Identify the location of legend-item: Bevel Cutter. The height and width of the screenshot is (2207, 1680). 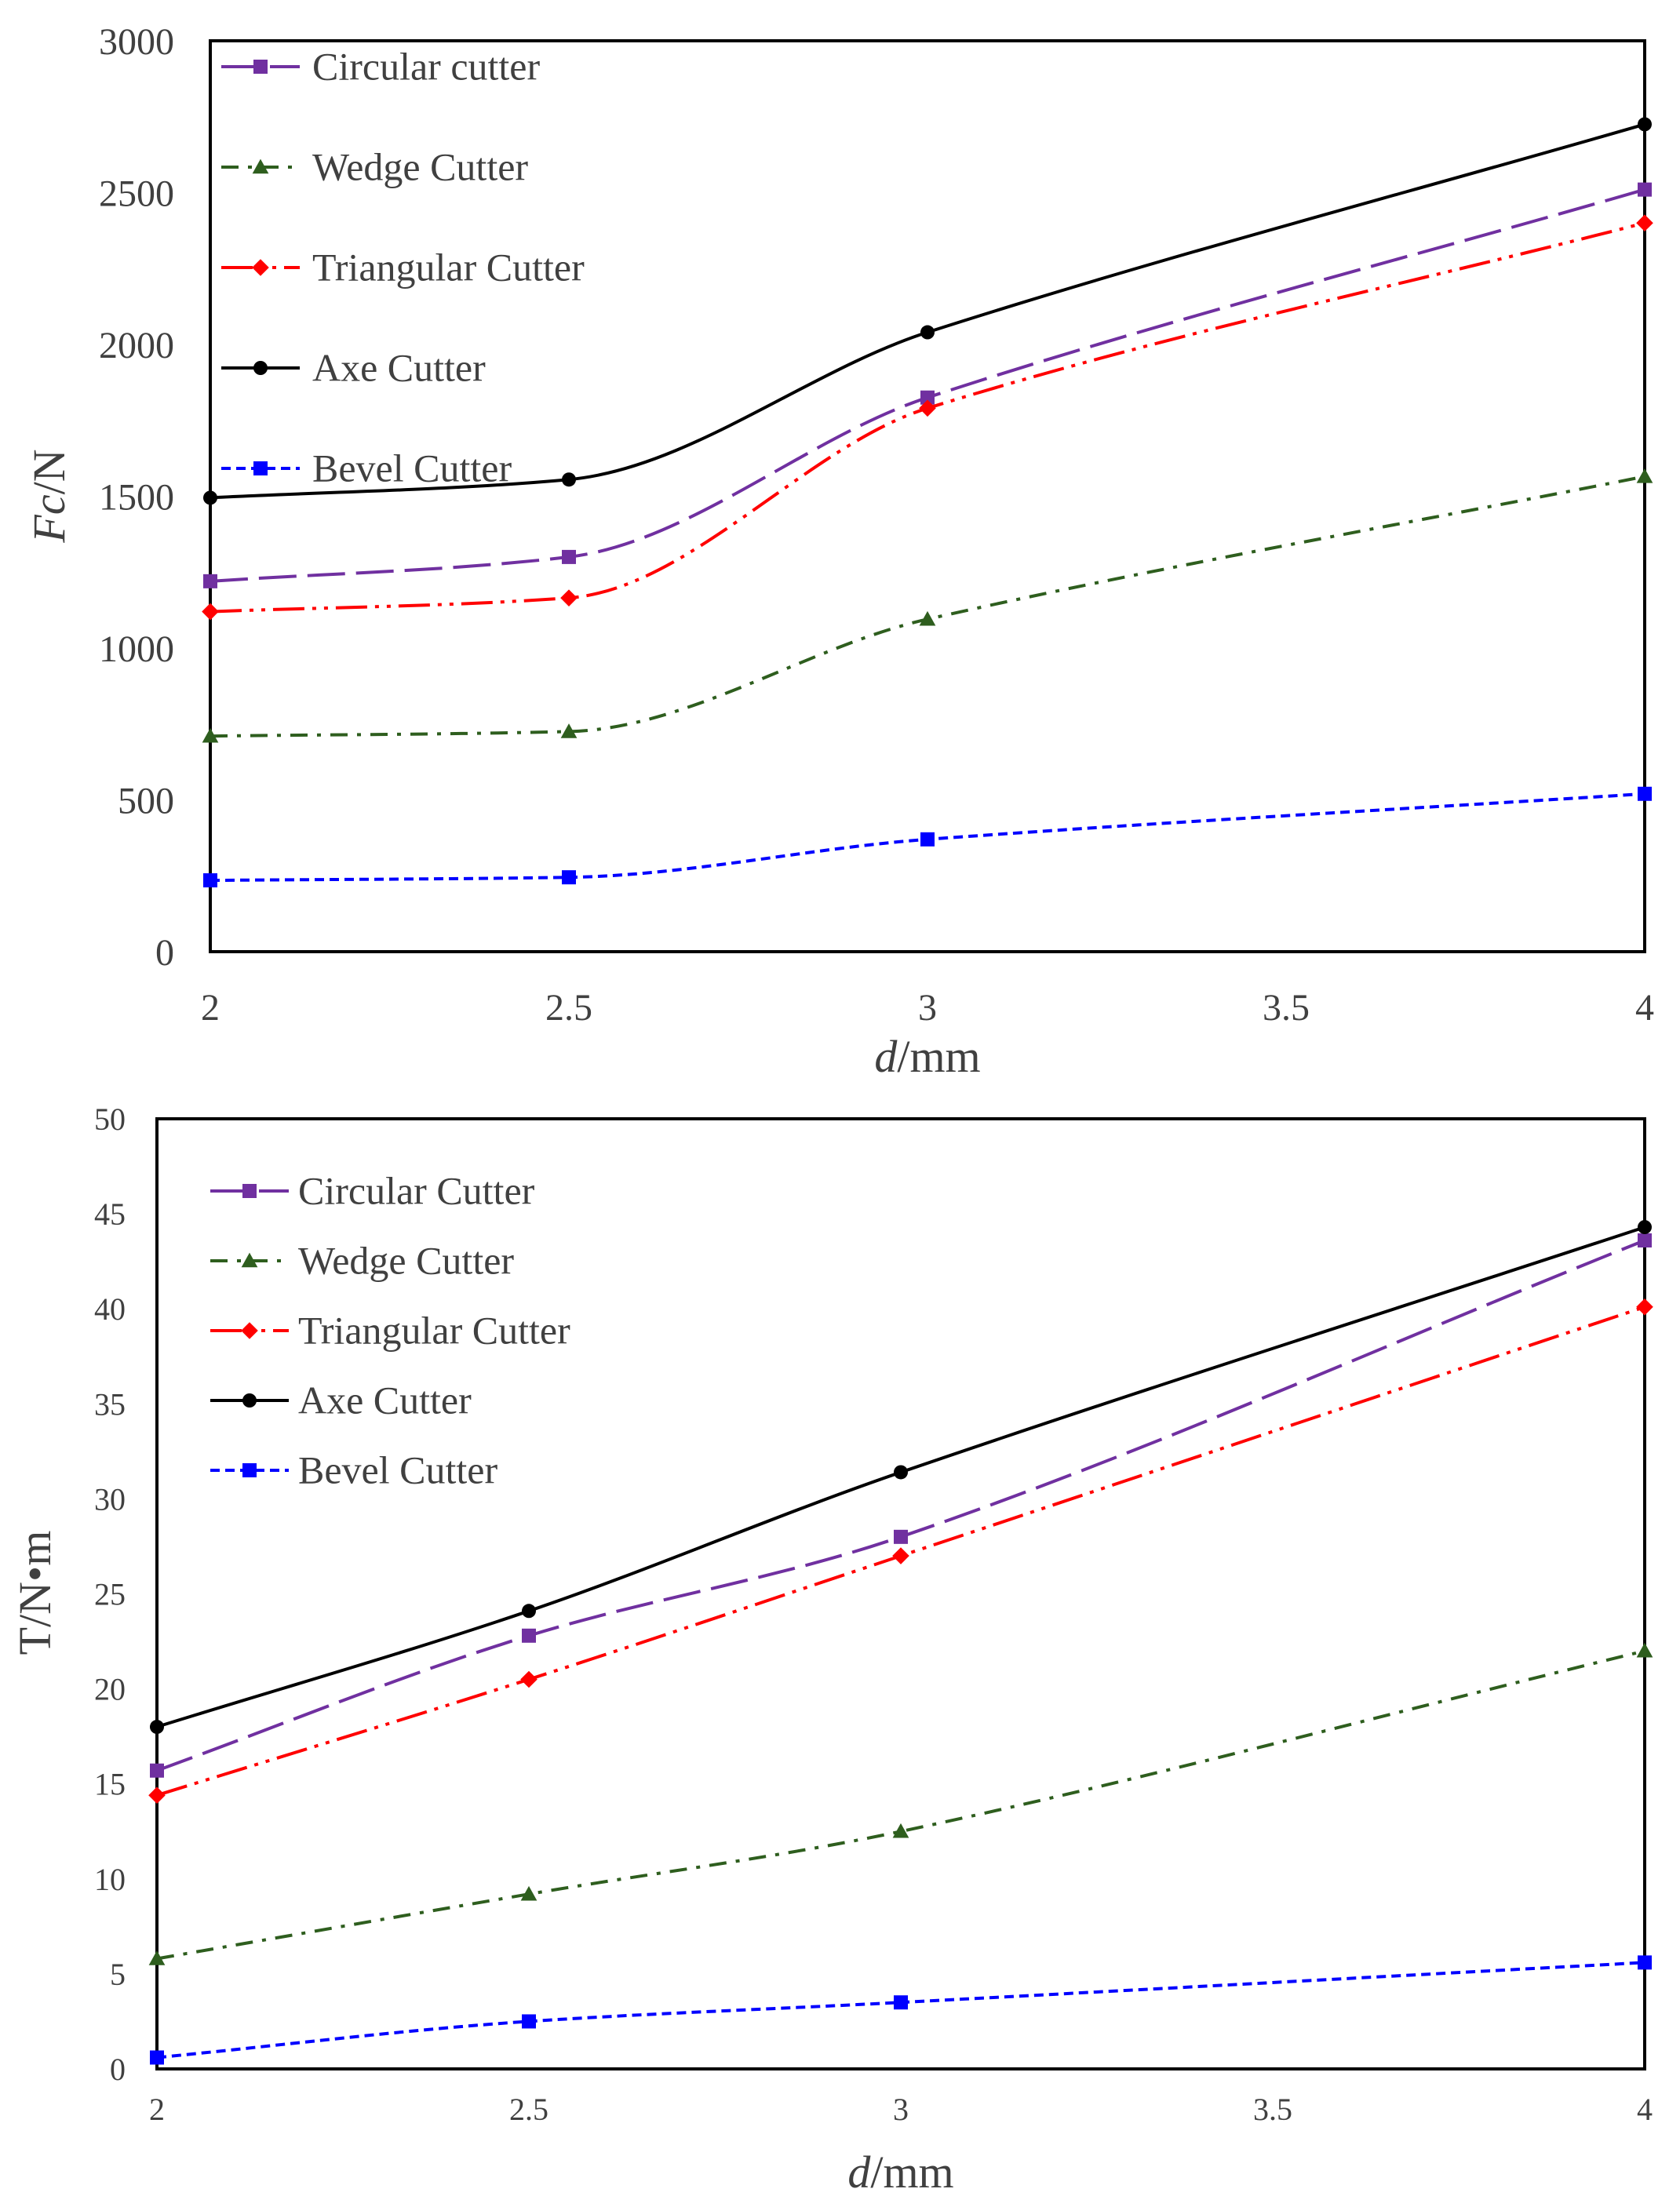
(353, 1470).